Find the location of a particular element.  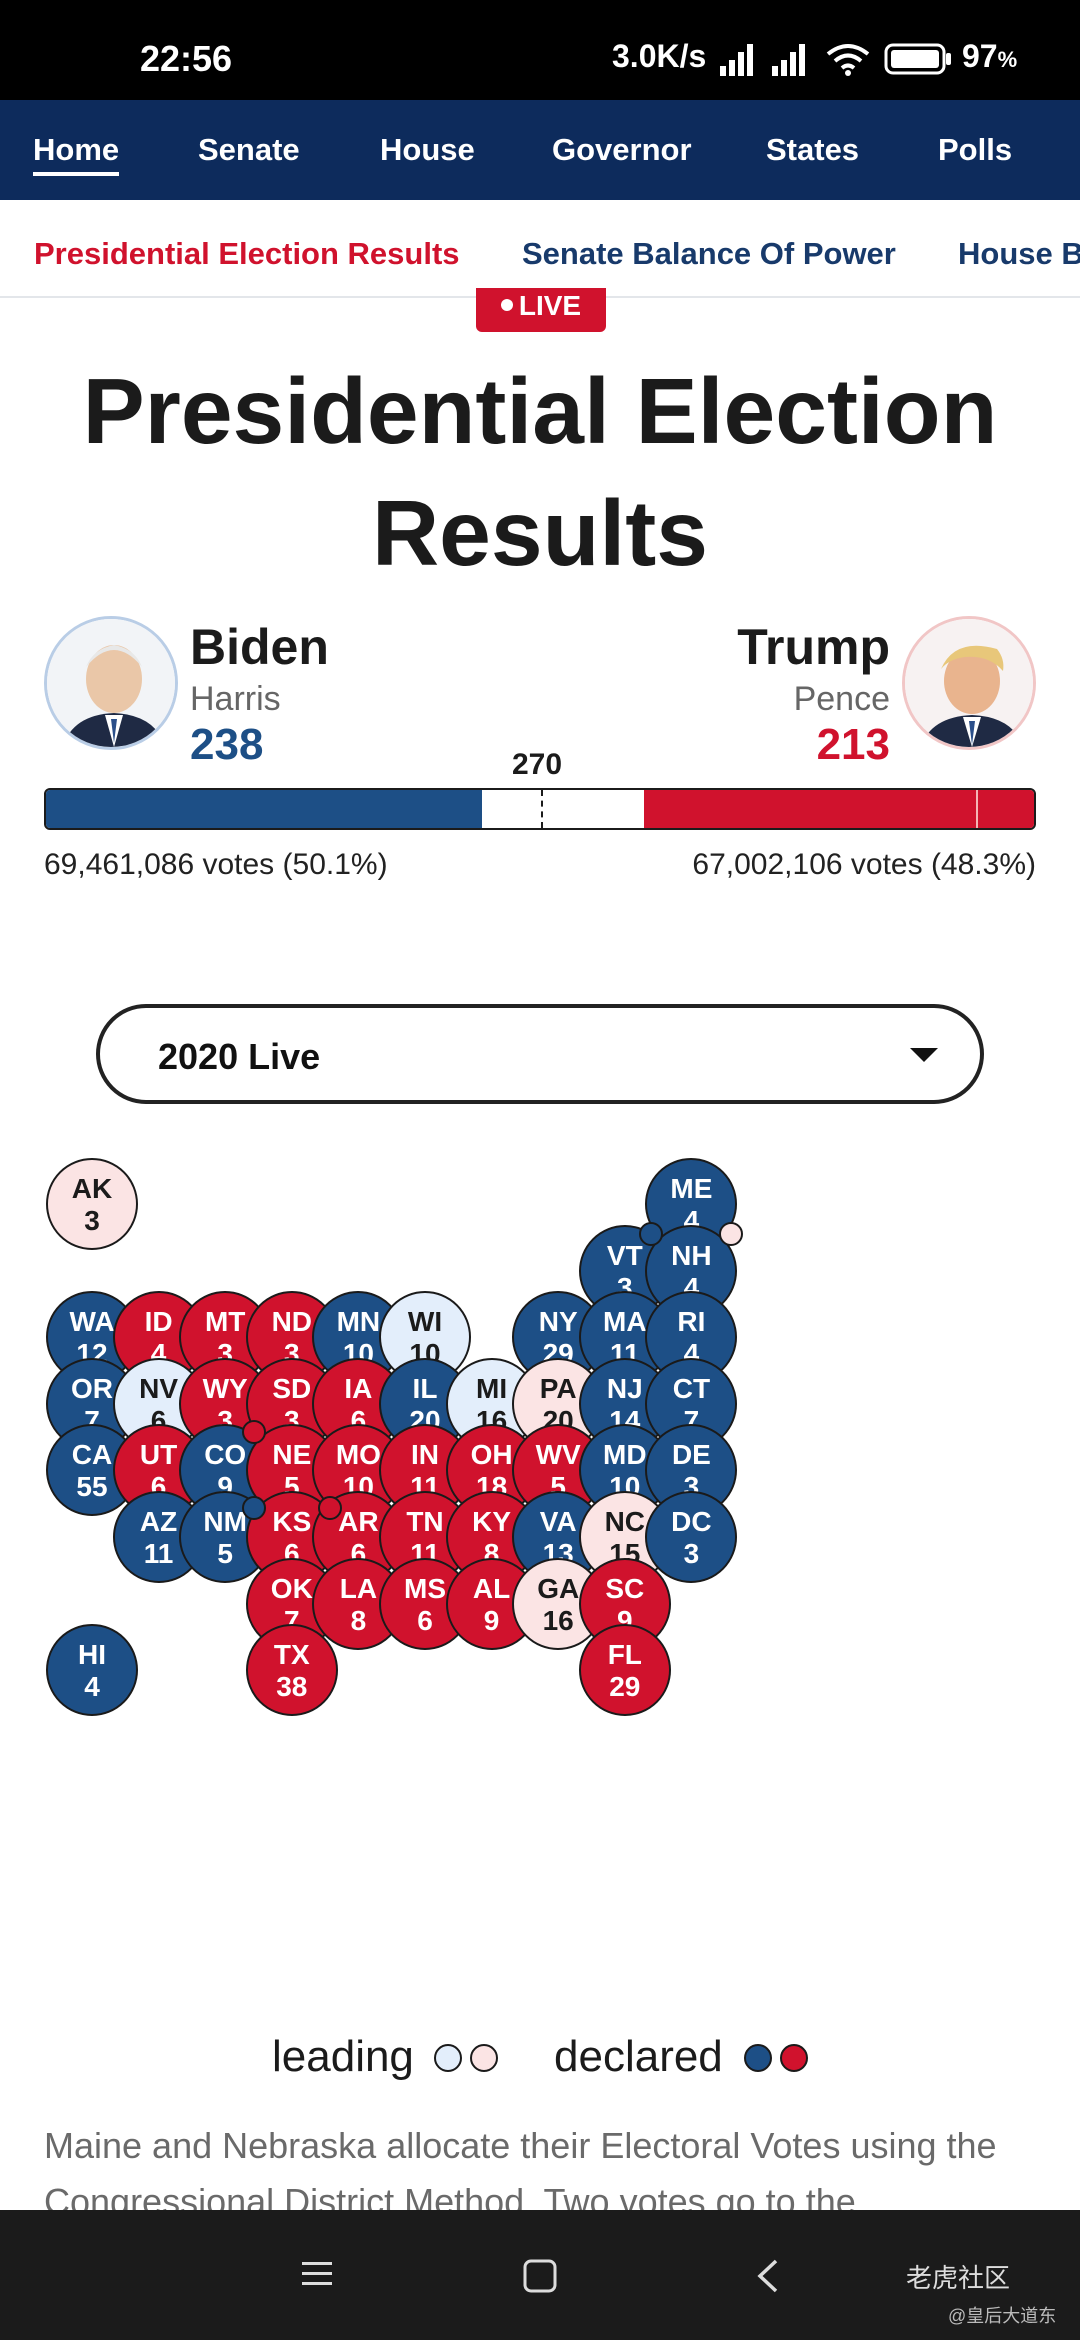

state-abbr: CA is located at coordinates (92, 1455).